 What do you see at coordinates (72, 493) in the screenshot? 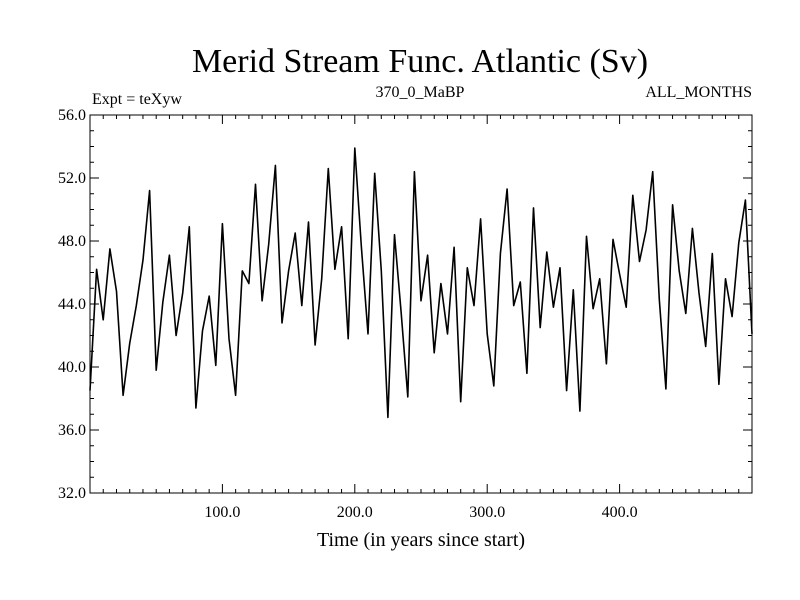
I see `y-tick-label: 32.0` at bounding box center [72, 493].